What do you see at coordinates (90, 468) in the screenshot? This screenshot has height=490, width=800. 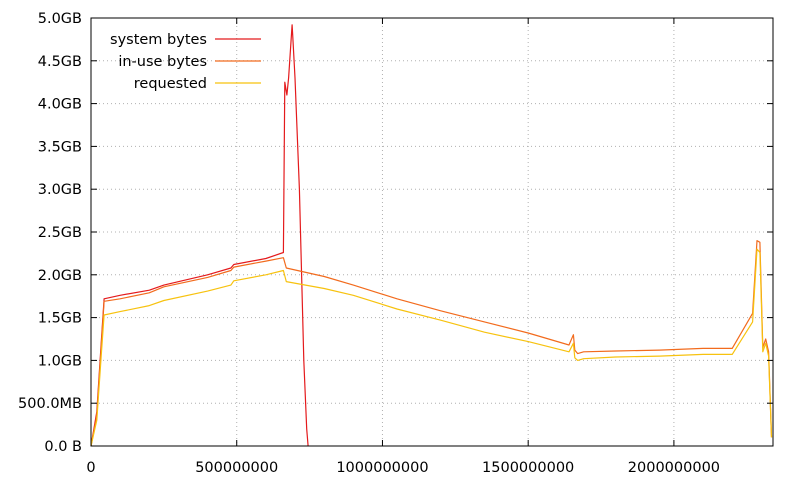 I see `x-tick-label: 0` at bounding box center [90, 468].